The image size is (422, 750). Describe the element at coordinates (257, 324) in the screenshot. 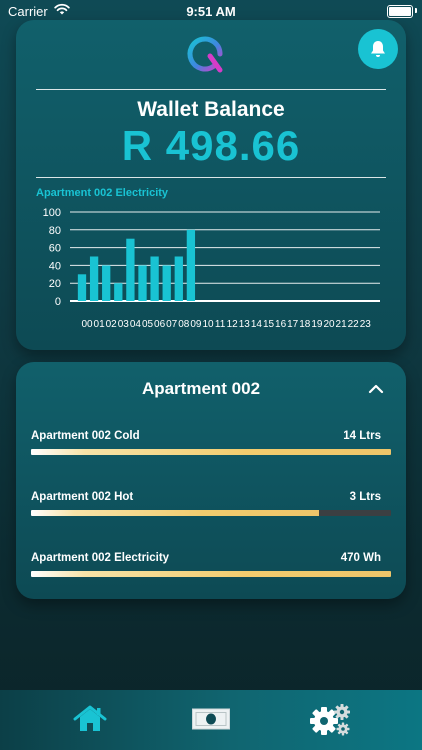

I see `x-tick-label: 14` at that location.